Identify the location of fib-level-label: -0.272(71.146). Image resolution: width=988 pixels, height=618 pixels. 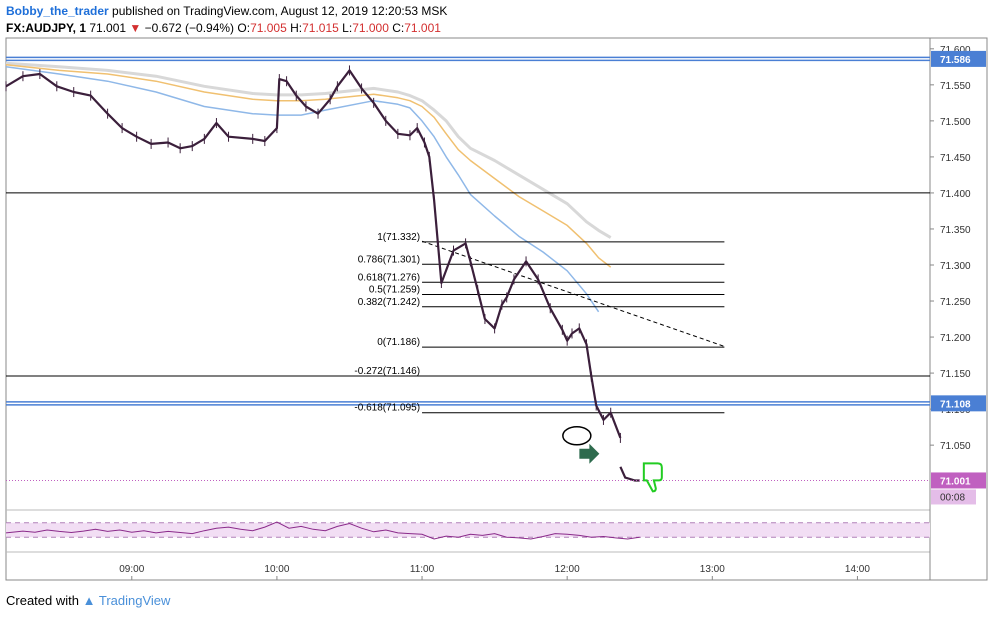
(387, 371).